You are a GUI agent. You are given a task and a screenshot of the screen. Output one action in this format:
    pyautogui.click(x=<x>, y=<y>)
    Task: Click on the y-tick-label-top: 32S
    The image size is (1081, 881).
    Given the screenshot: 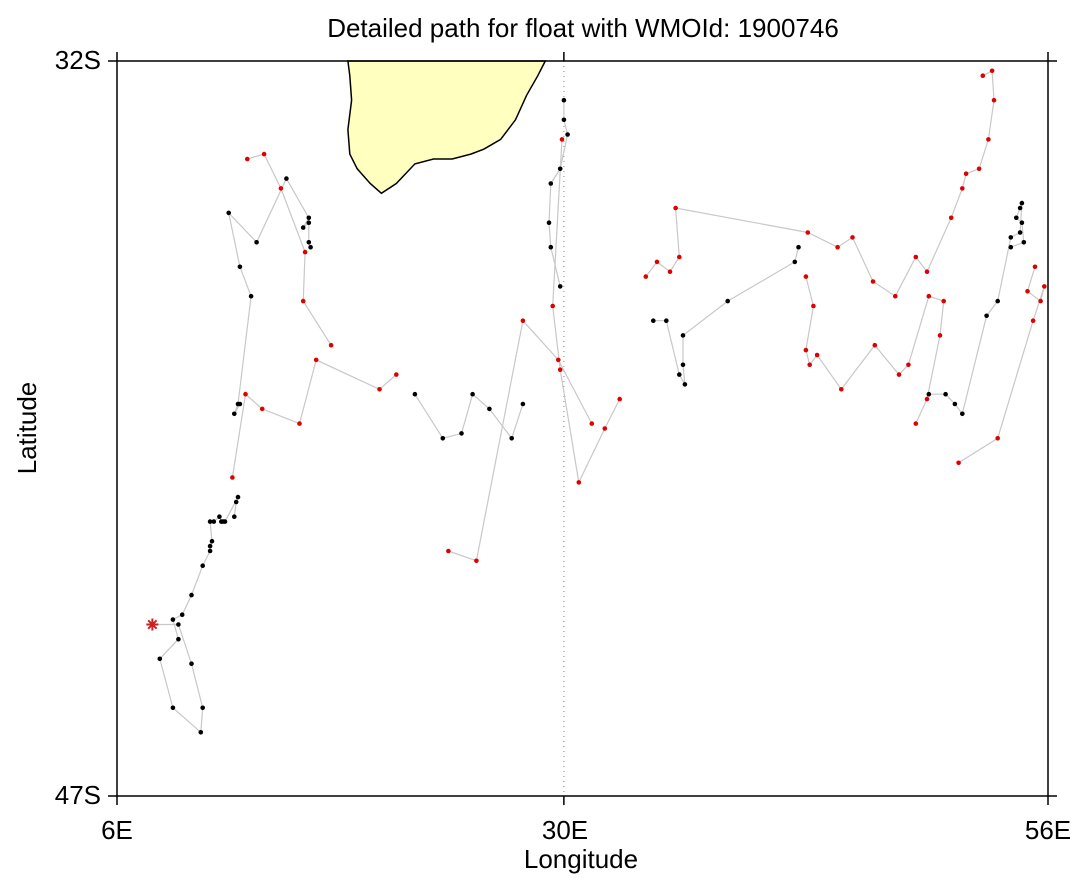 What is the action you would take?
    pyautogui.click(x=78, y=60)
    